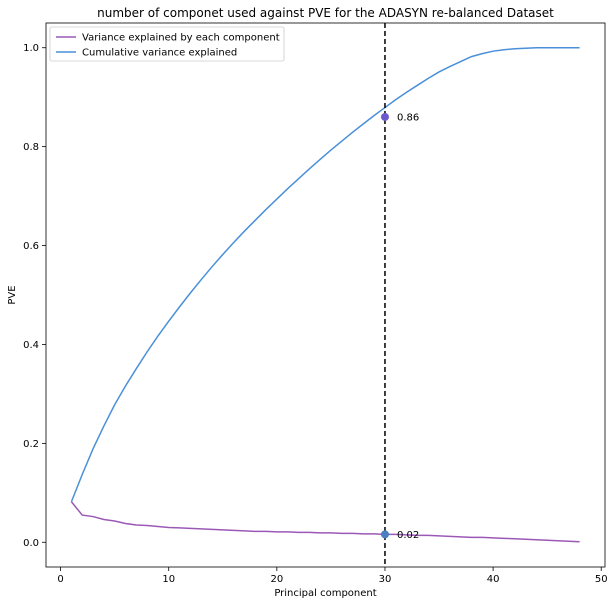 This screenshot has width=611, height=604. What do you see at coordinates (12, 294) in the screenshot?
I see `y-axis-label: PVE` at bounding box center [12, 294].